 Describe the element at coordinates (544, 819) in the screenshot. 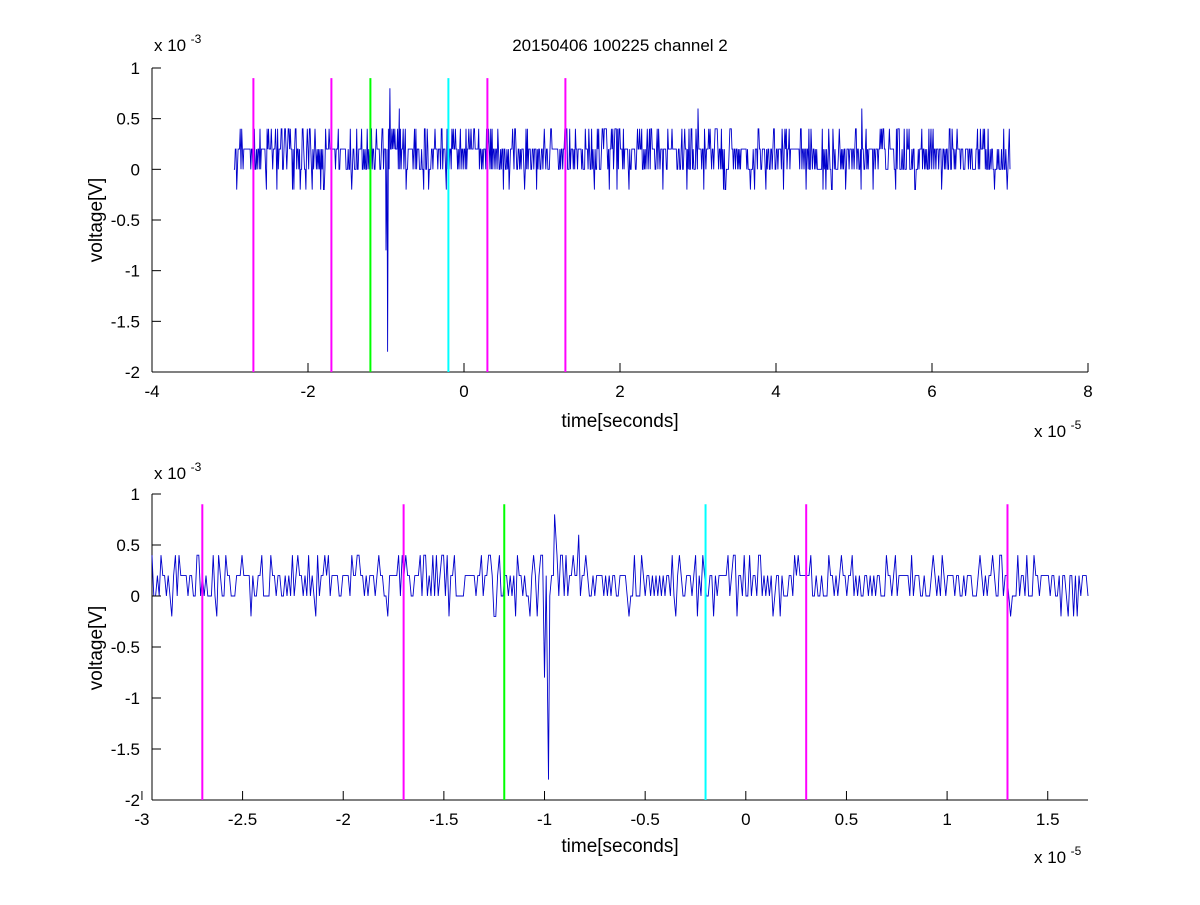

I see `x-tick-label: -1` at that location.